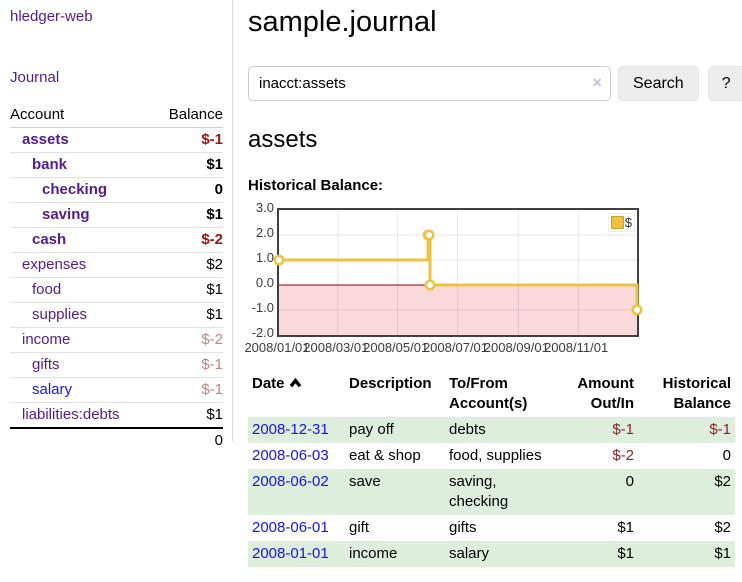  What do you see at coordinates (617, 222) in the screenshot?
I see `legend-swatch` at bounding box center [617, 222].